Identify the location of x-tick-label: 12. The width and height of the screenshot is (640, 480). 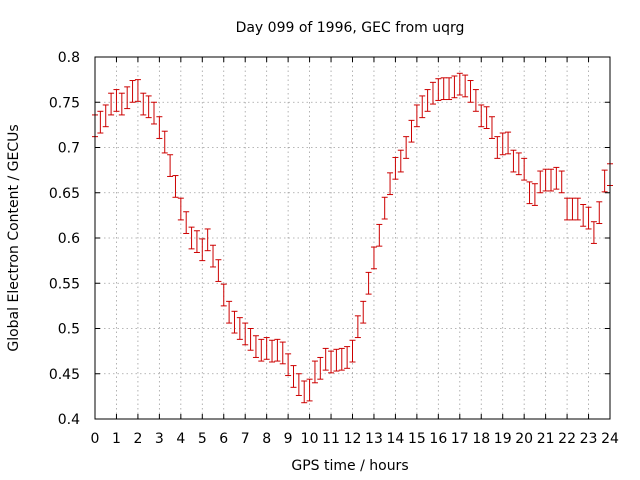
(353, 439).